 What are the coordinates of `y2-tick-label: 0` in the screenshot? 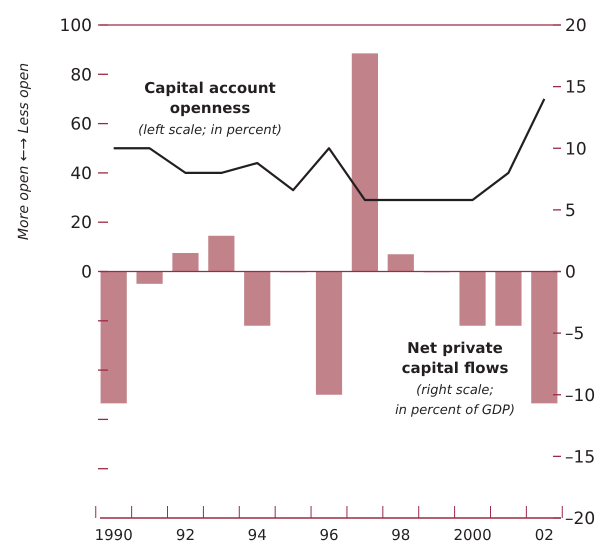 It's located at (570, 272).